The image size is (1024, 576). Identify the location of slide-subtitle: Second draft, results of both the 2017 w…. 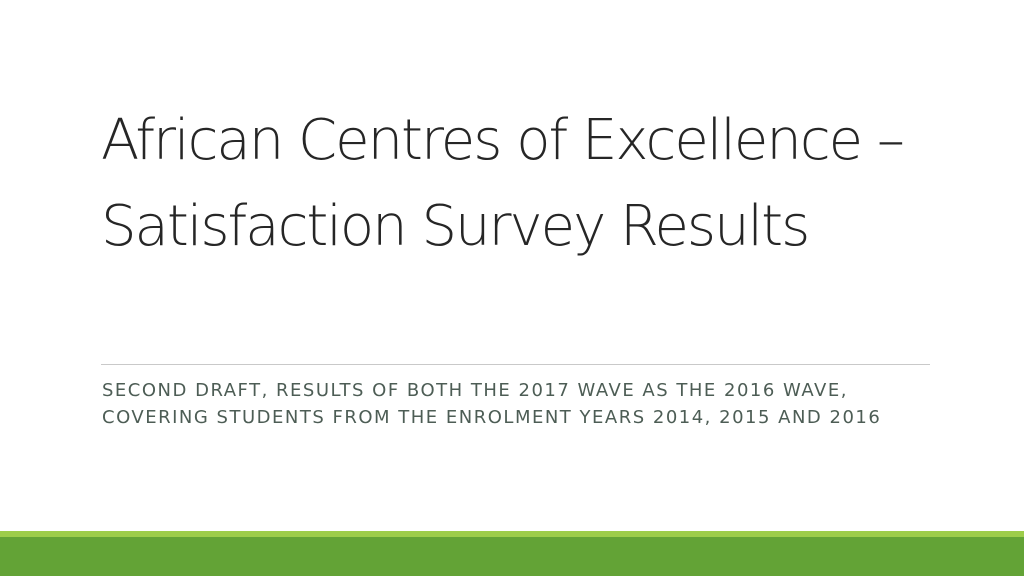
(492, 404).